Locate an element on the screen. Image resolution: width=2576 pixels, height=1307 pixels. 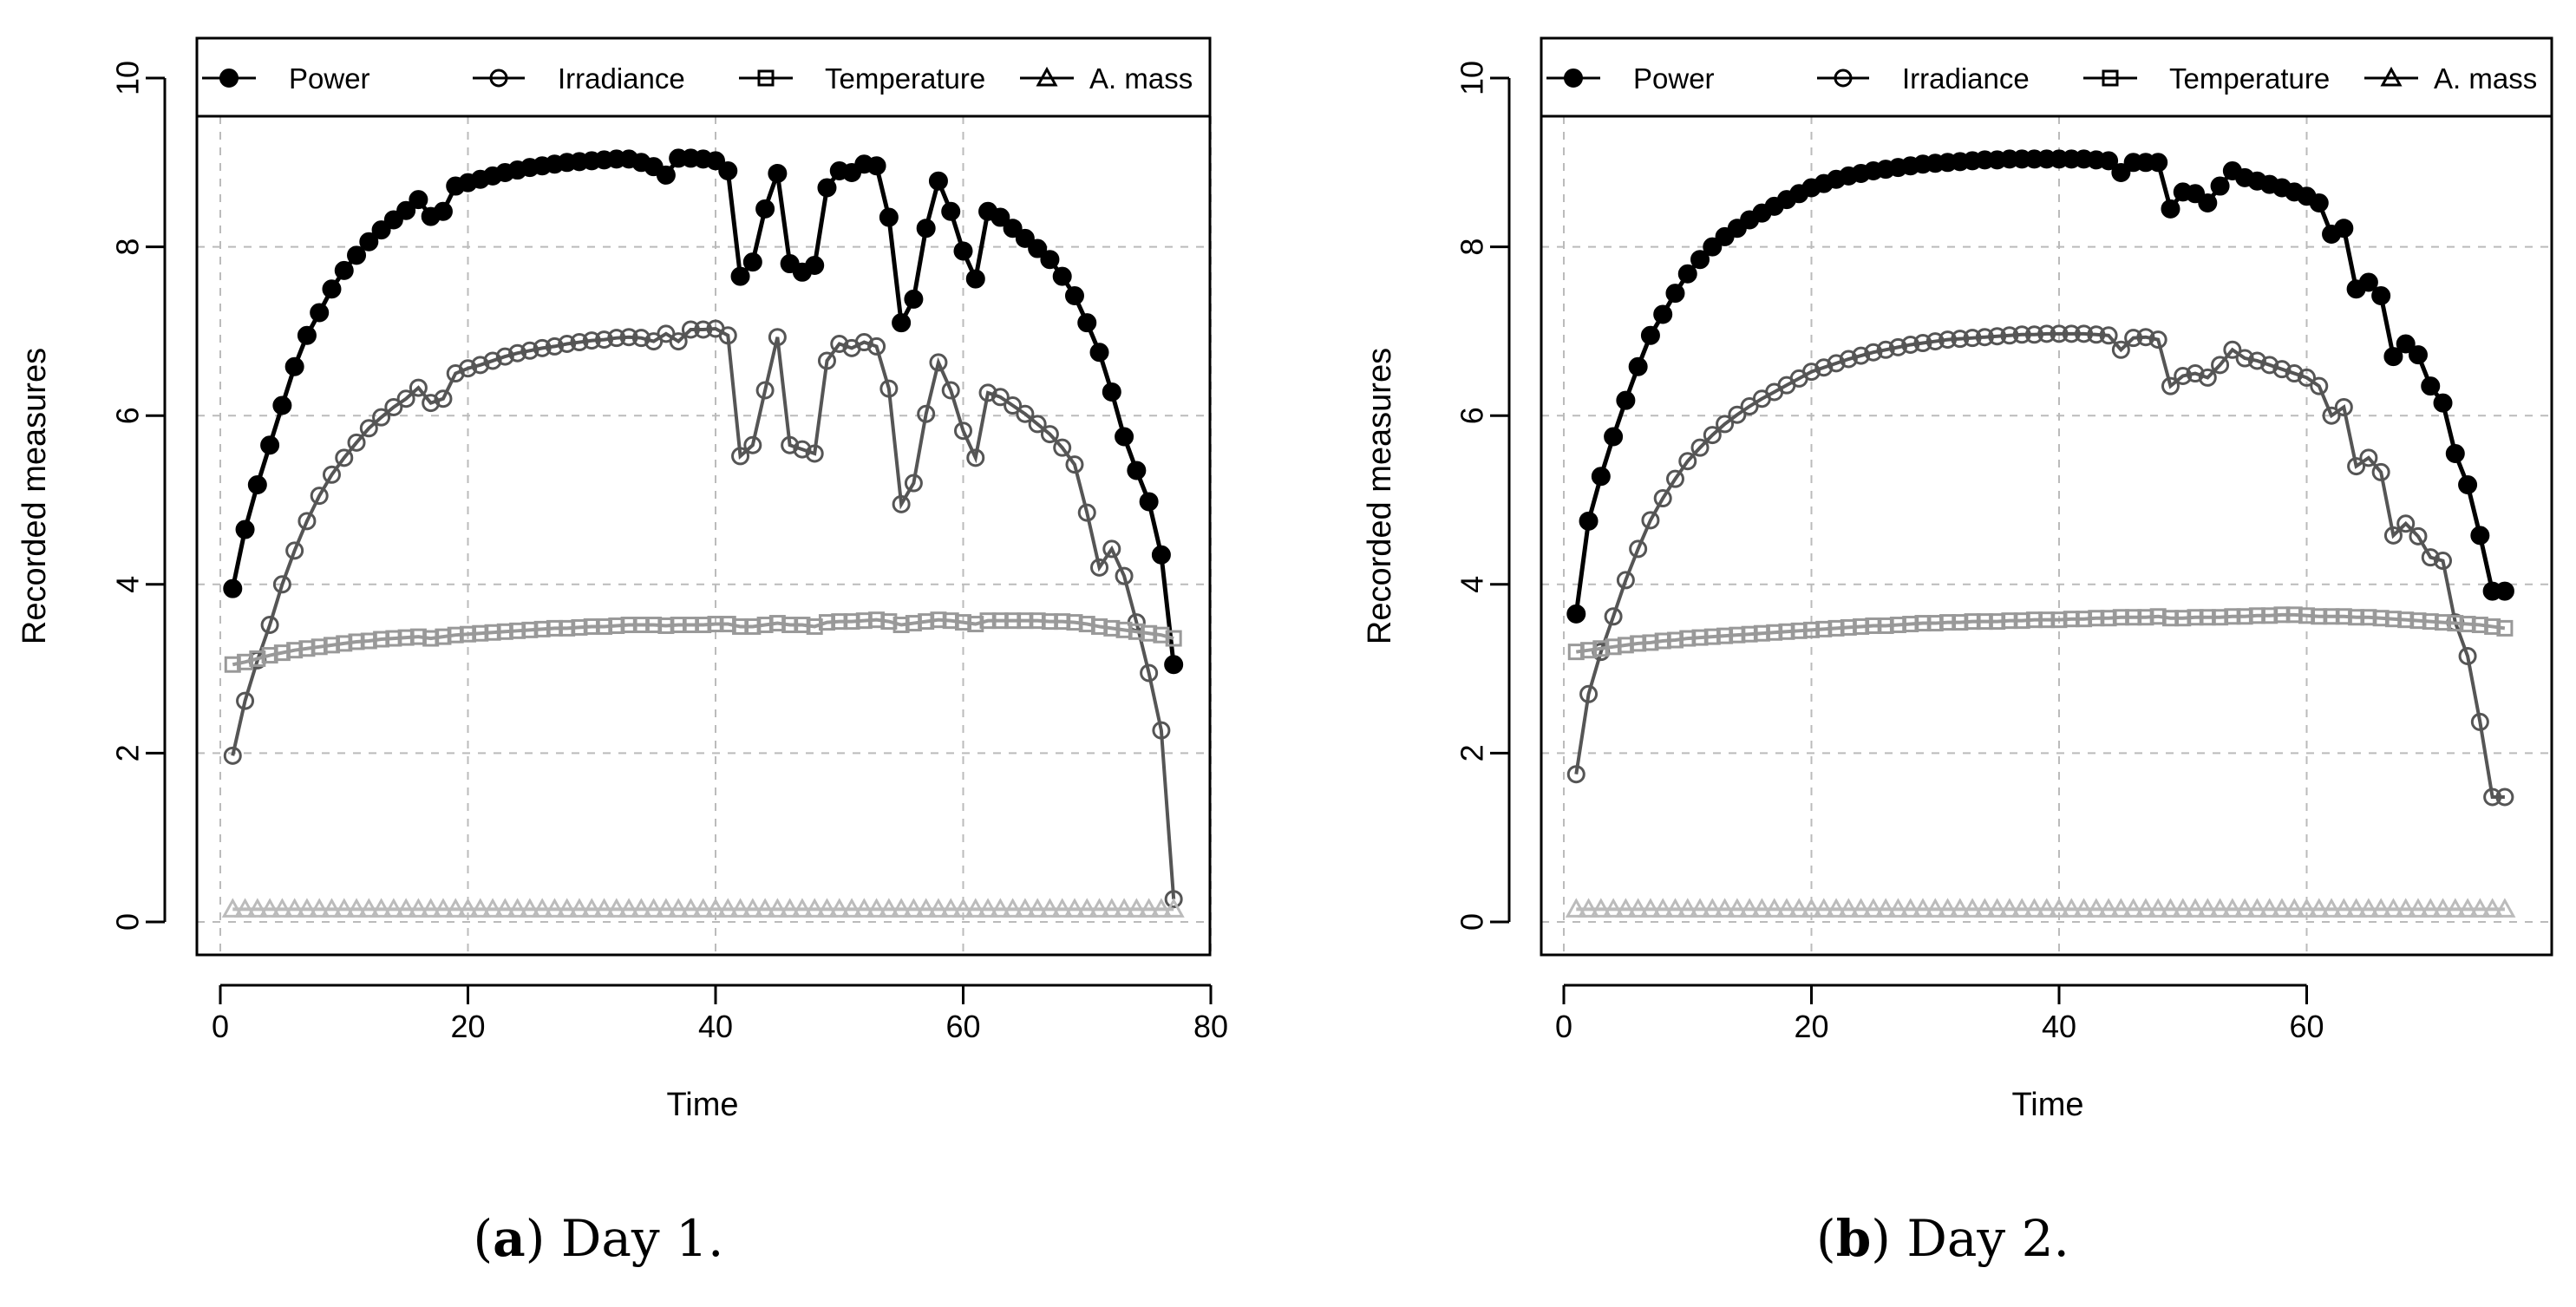
series-line-irradiance is located at coordinates (2039, 565).